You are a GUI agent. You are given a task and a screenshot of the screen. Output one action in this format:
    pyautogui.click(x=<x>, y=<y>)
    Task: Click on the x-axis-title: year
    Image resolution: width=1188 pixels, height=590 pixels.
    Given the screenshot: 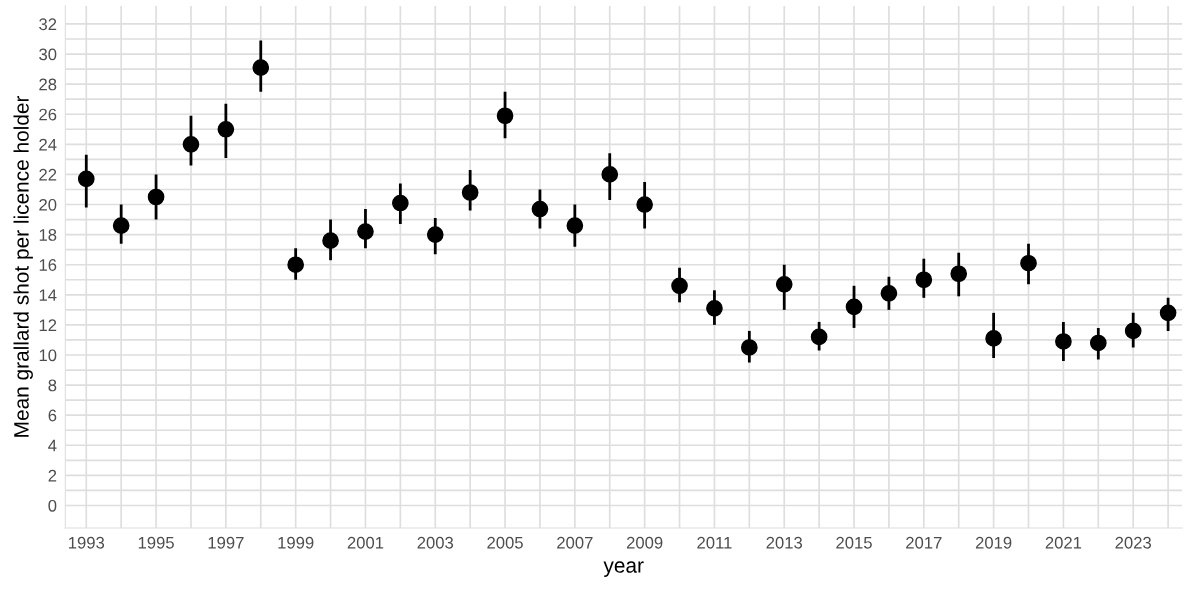 What is the action you would take?
    pyautogui.click(x=623, y=569)
    